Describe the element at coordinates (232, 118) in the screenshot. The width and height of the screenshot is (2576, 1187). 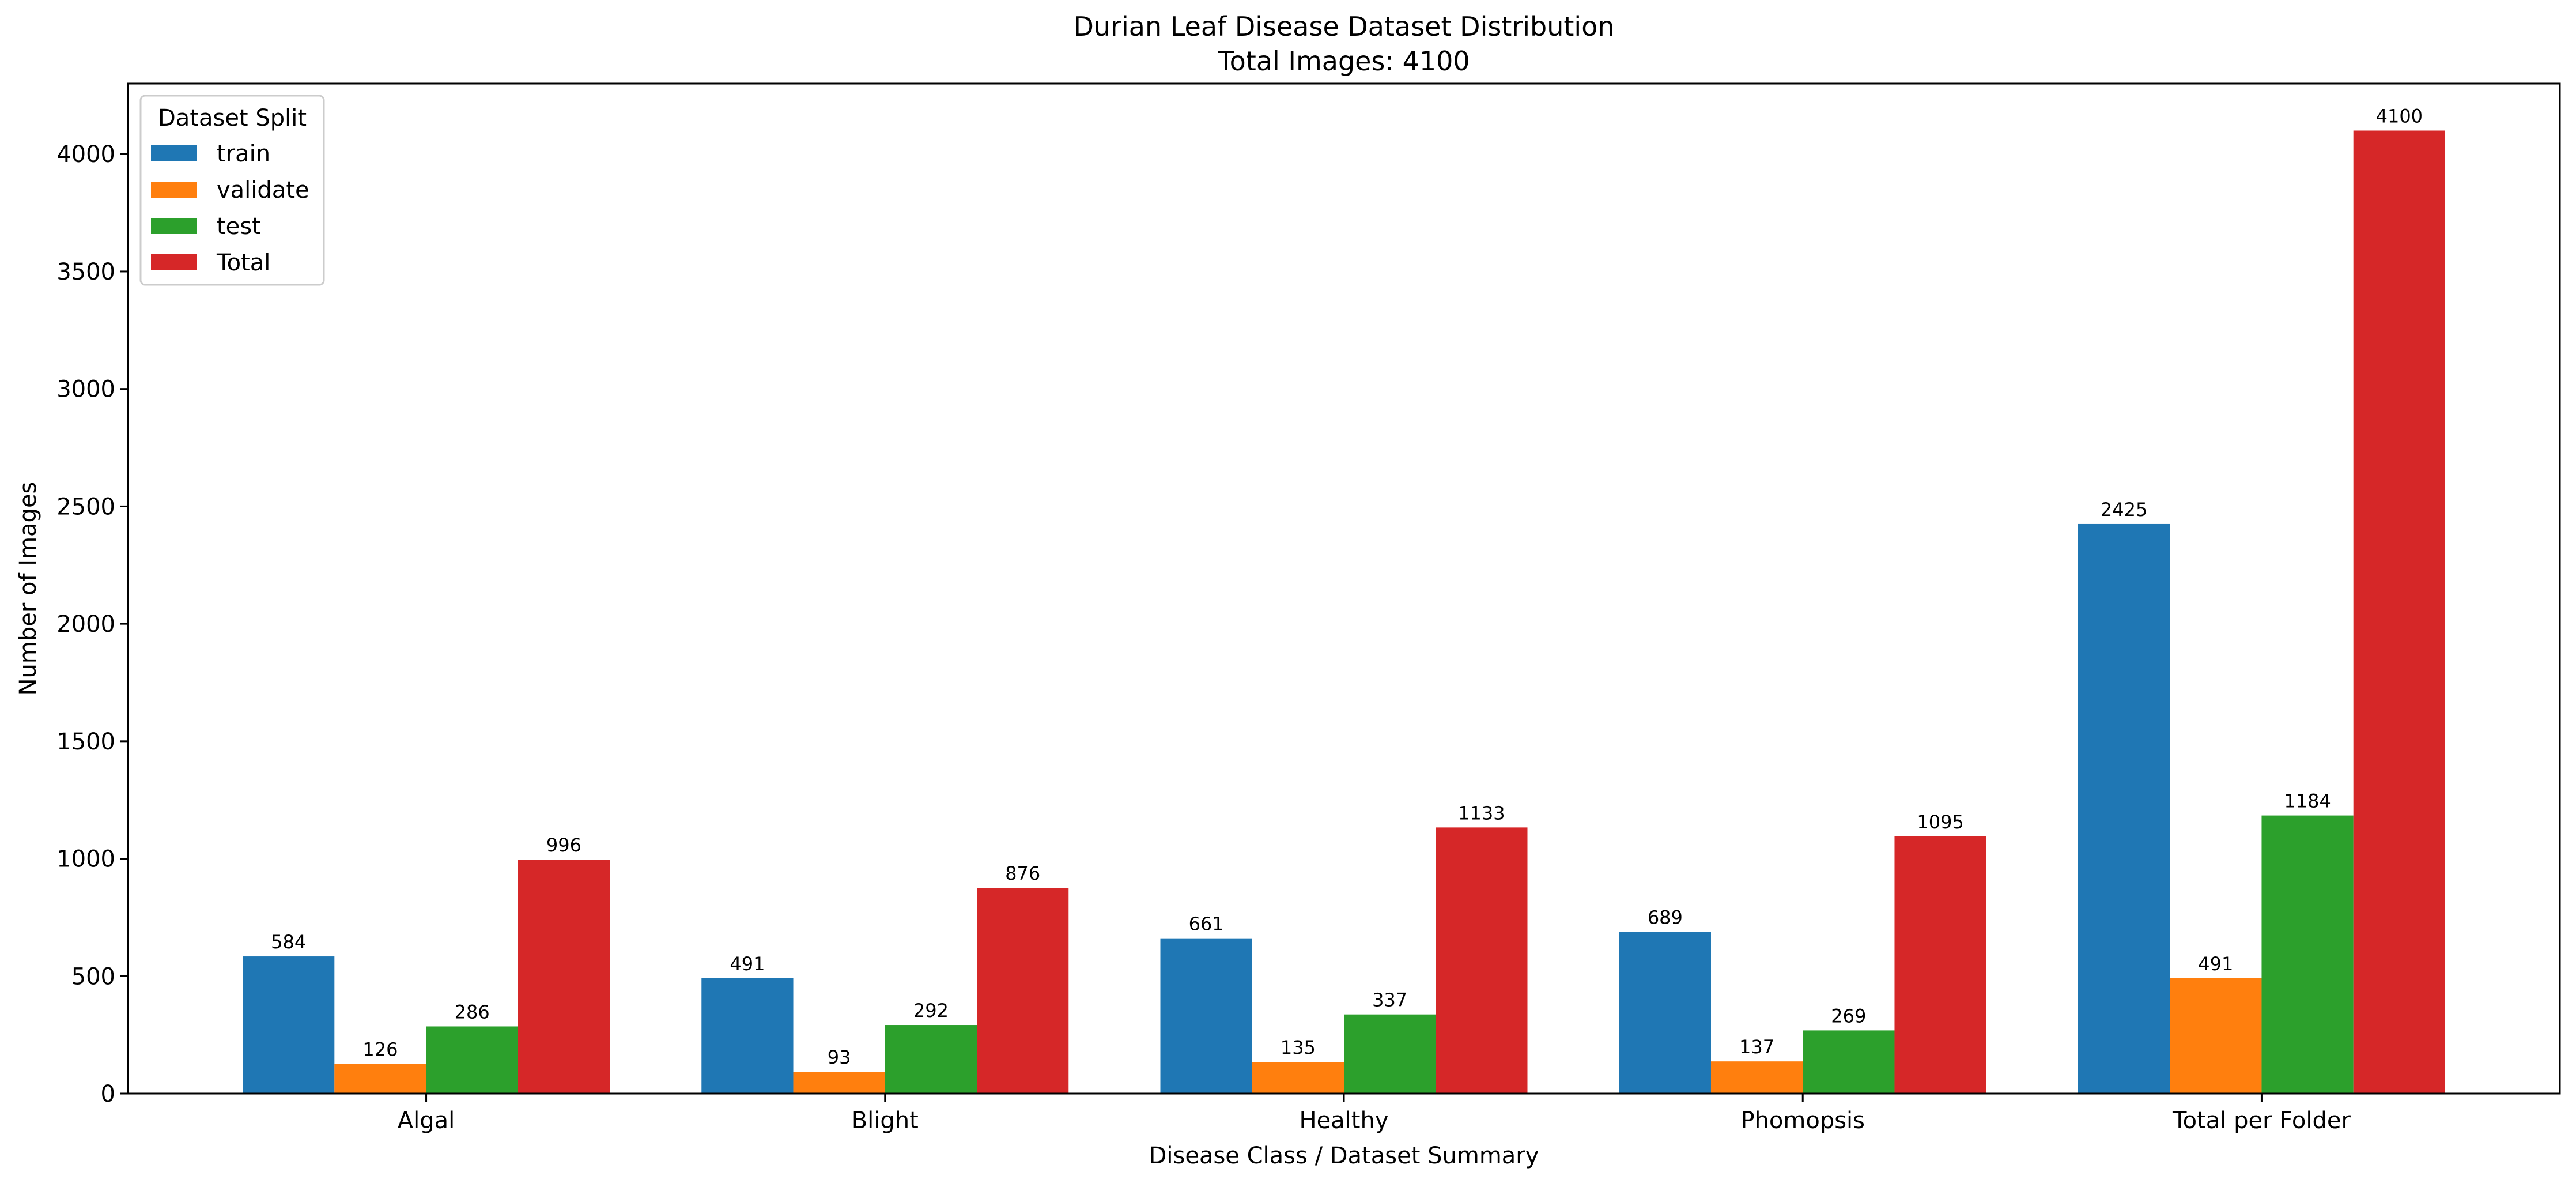
I see `legend-title: Dataset Split` at that location.